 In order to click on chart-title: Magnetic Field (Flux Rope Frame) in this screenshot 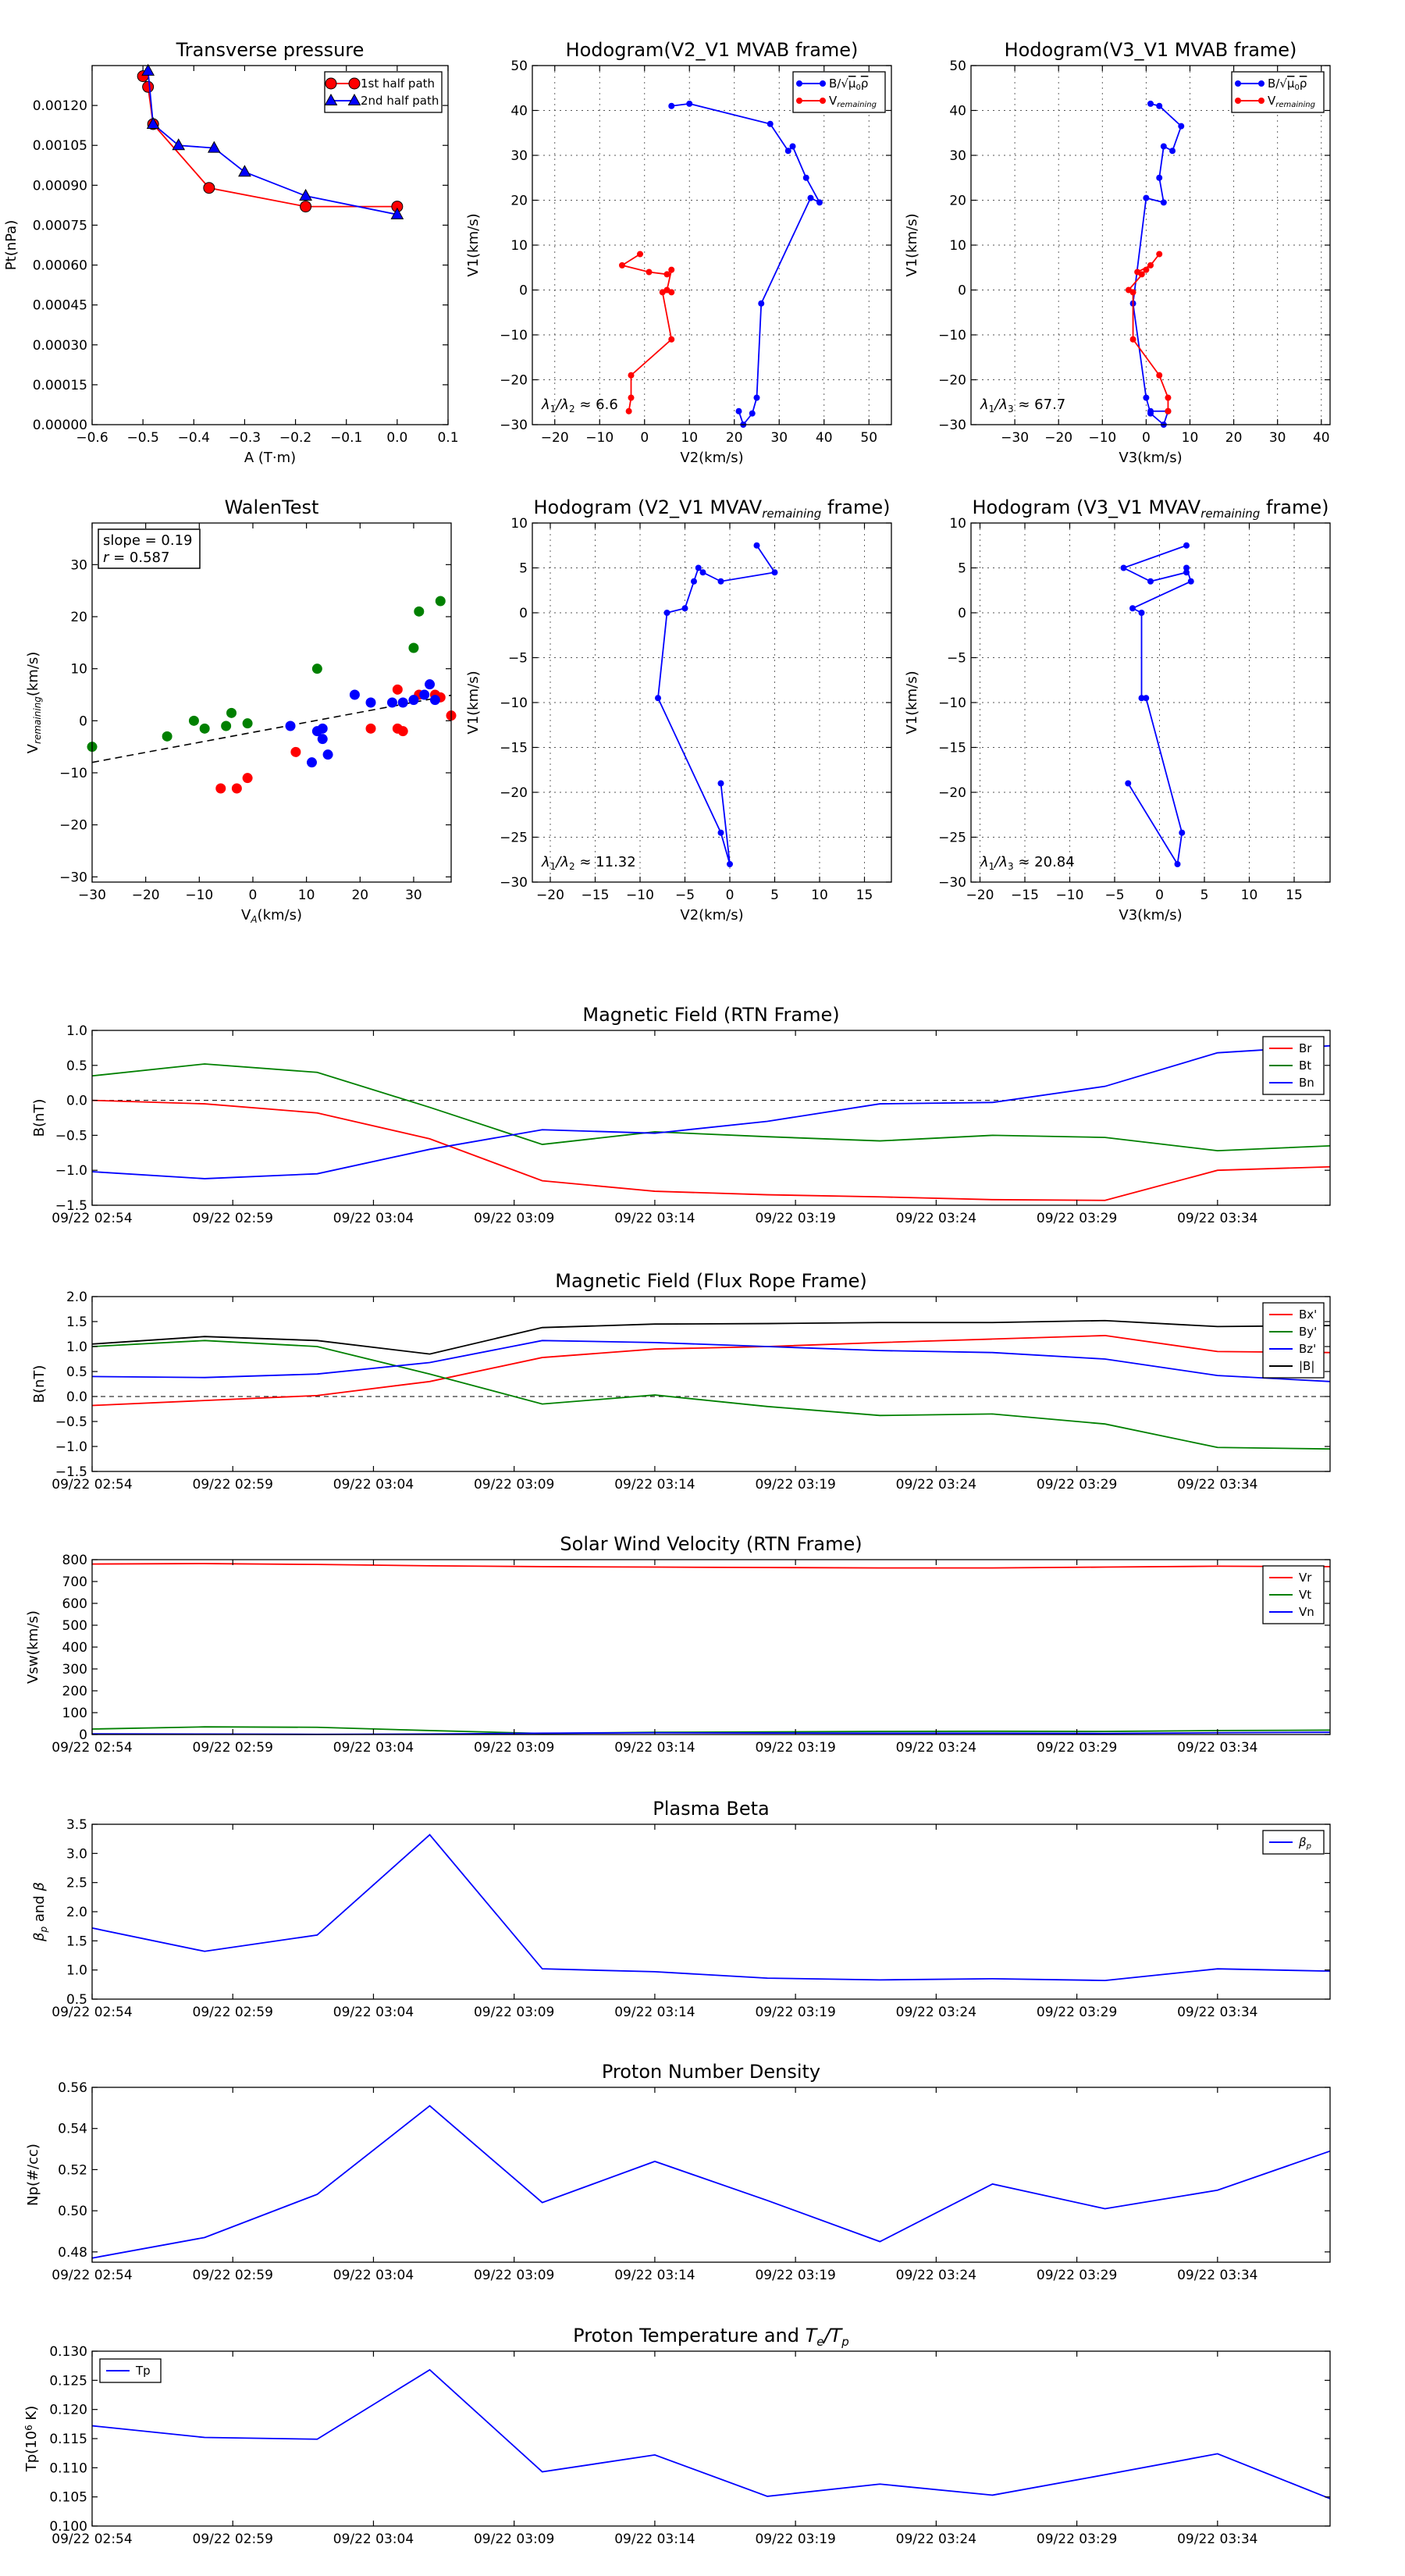, I will do `click(711, 1281)`.